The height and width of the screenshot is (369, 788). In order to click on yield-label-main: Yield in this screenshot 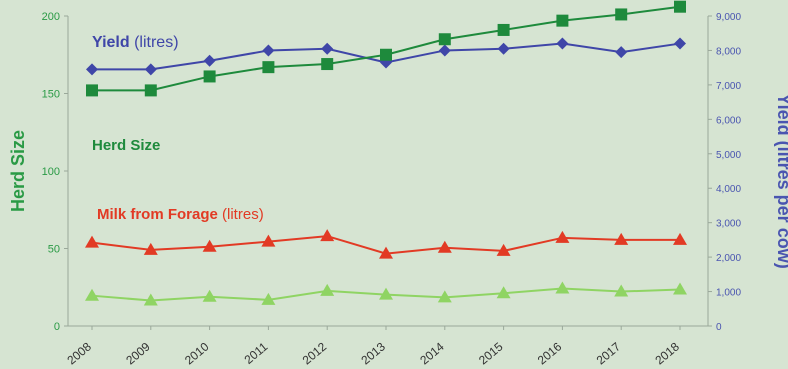, I will do `click(111, 42)`.